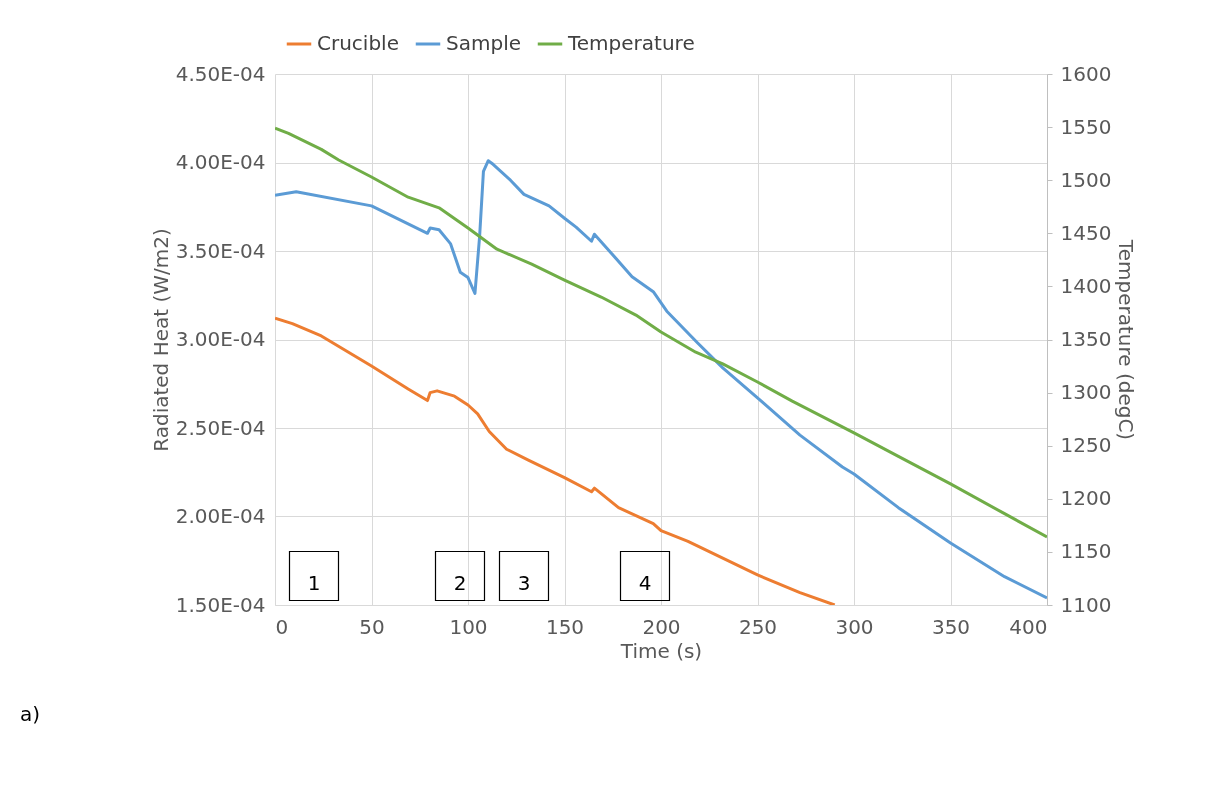 The height and width of the screenshot is (785, 1208). Describe the element at coordinates (220, 427) in the screenshot. I see `y-tick-label: 2.50E-04` at that location.